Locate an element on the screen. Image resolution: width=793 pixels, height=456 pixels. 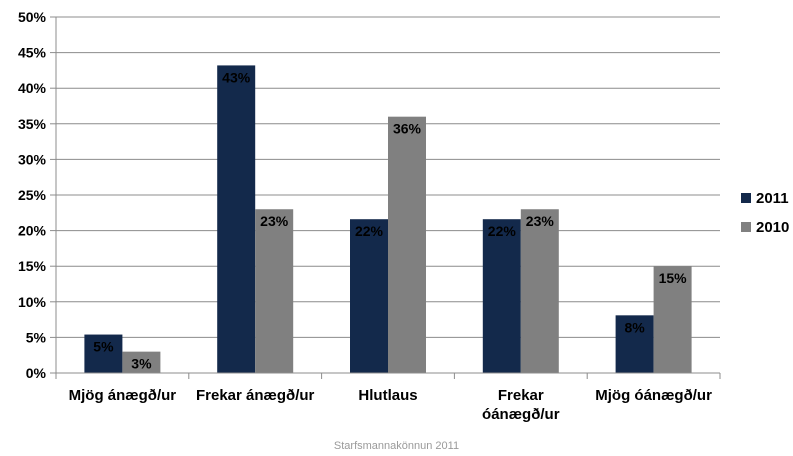
y-tick-label: 15% is located at coordinates (32, 266).